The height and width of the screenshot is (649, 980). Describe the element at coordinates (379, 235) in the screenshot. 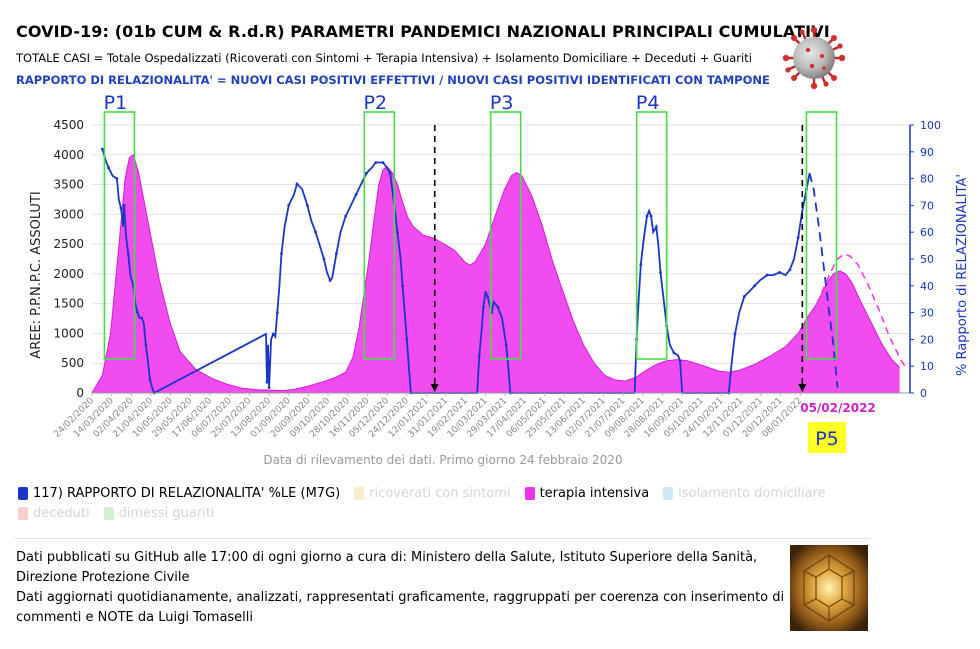

I see `peak-box-p2` at that location.